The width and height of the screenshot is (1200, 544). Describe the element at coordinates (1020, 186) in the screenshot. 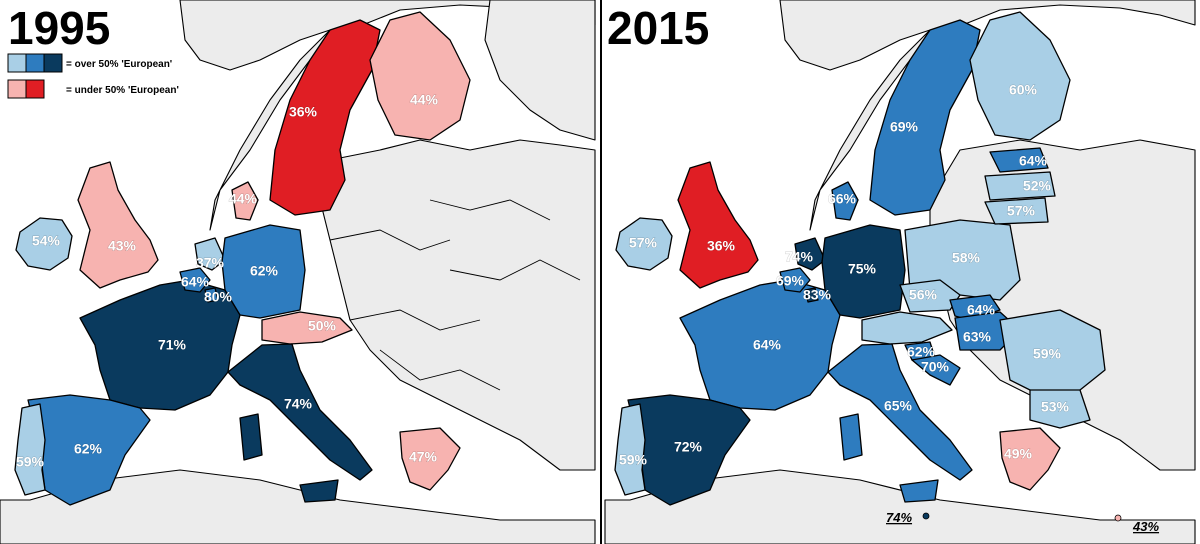

I see `country-latvia` at that location.